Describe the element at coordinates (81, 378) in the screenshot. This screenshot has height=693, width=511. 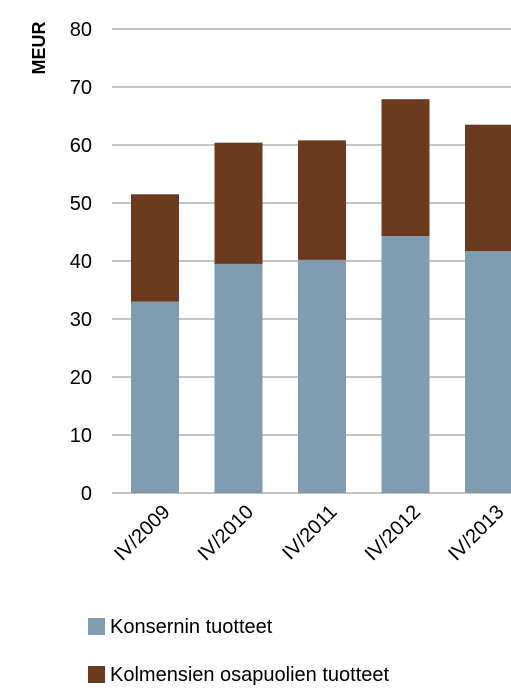
I see `y-tick-label: 20` at that location.